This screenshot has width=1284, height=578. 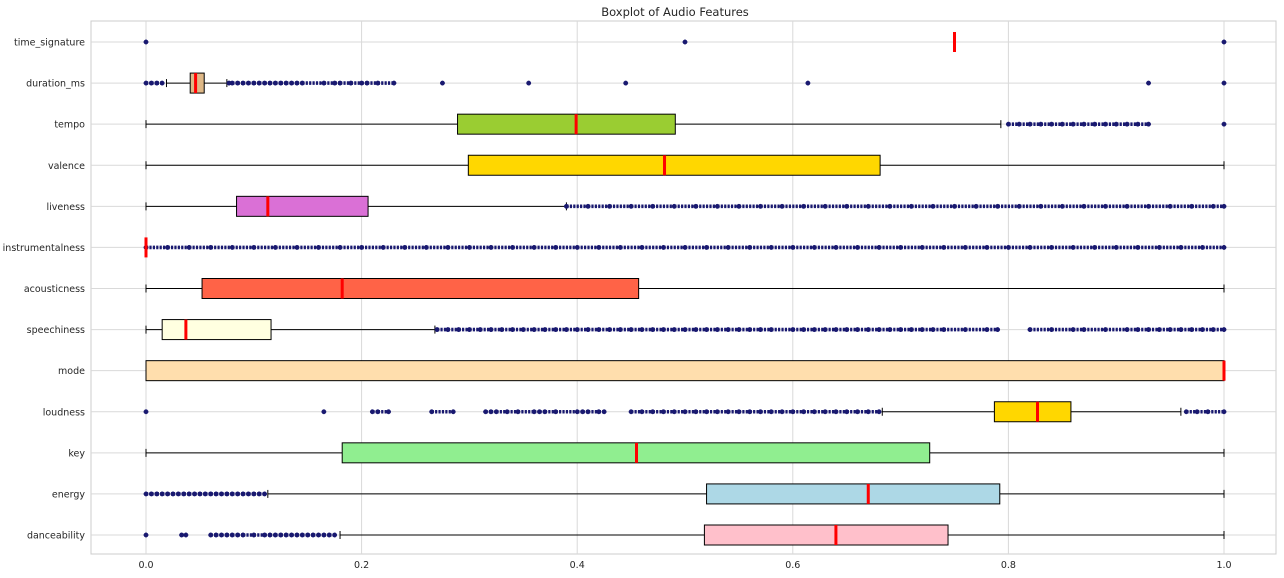 I want to click on y-tick-label: liveness, so click(x=65, y=207).